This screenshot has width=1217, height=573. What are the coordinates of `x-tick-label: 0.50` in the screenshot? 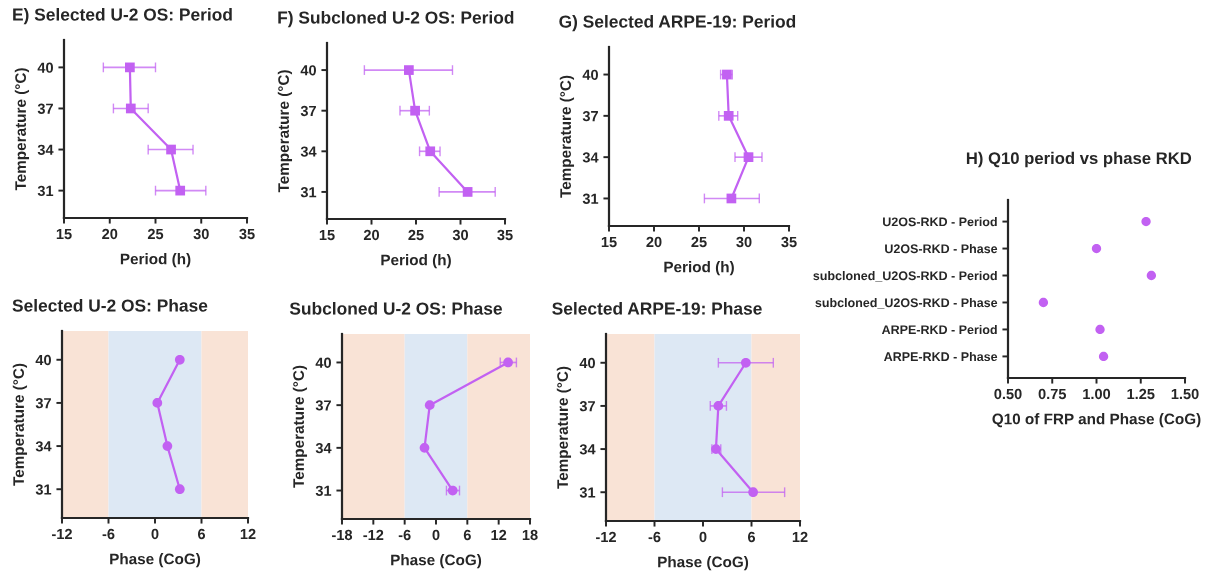 It's located at (1008, 394).